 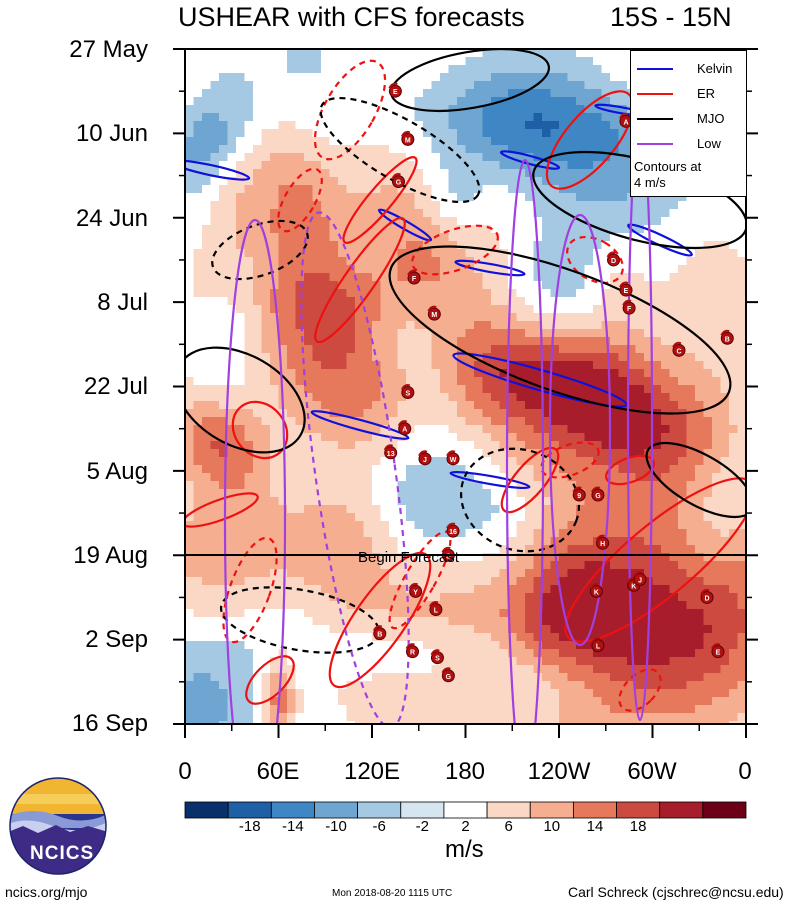 I want to click on xtick-label-180: 180, so click(x=465, y=771).